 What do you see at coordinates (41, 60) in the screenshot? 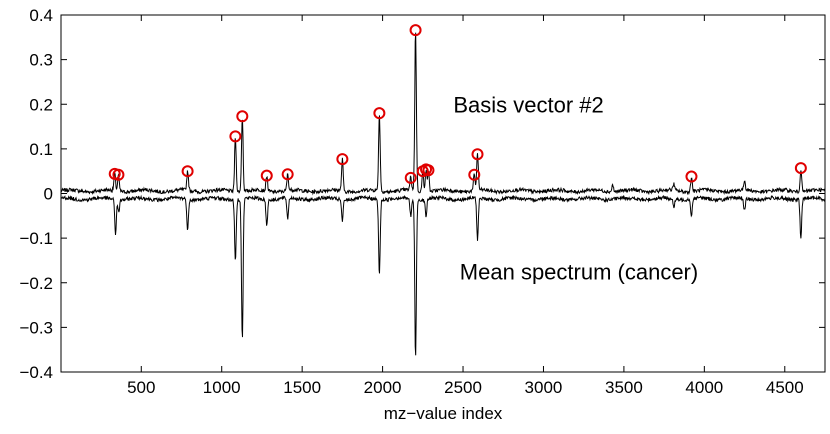
I see `y-tick-label: 0.3` at bounding box center [41, 60].